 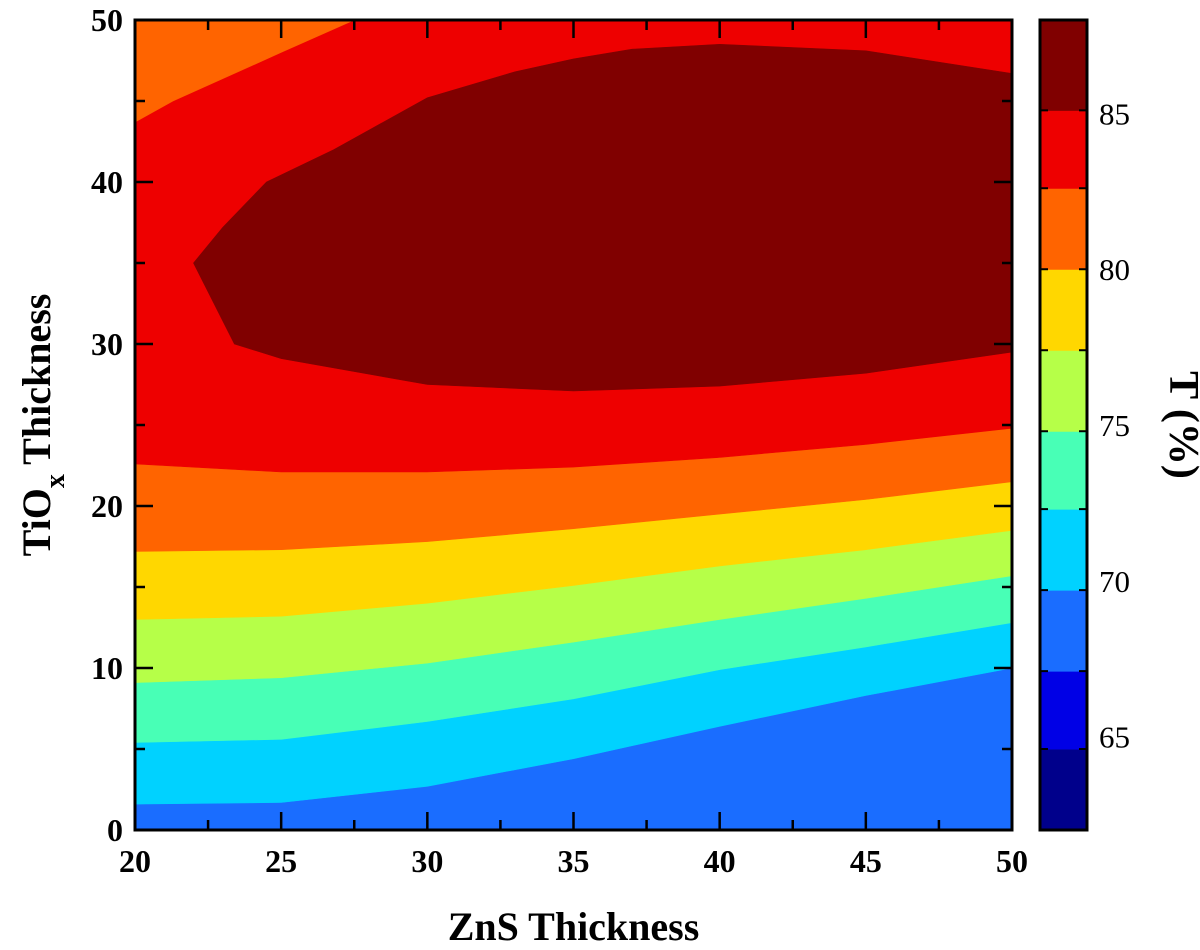 What do you see at coordinates (281, 861) in the screenshot?
I see `x-tick-label: 25` at bounding box center [281, 861].